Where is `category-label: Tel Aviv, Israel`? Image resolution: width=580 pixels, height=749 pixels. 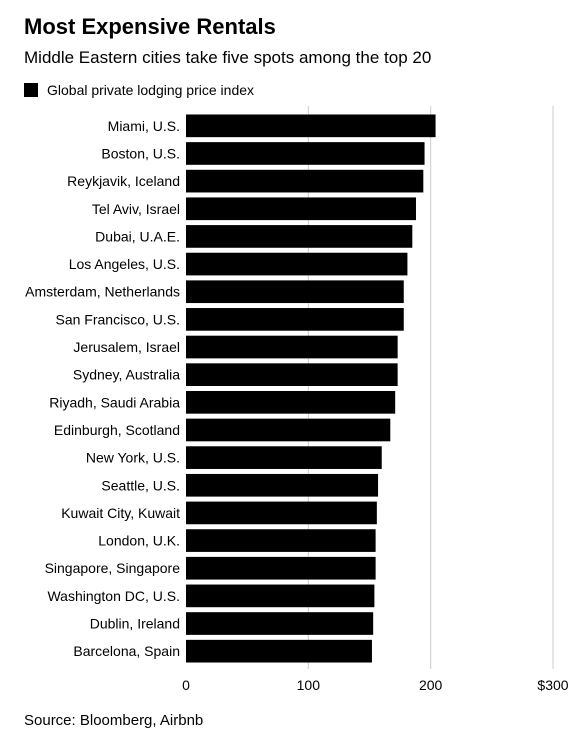
category-label: Tel Aviv, Israel is located at coordinates (136, 209).